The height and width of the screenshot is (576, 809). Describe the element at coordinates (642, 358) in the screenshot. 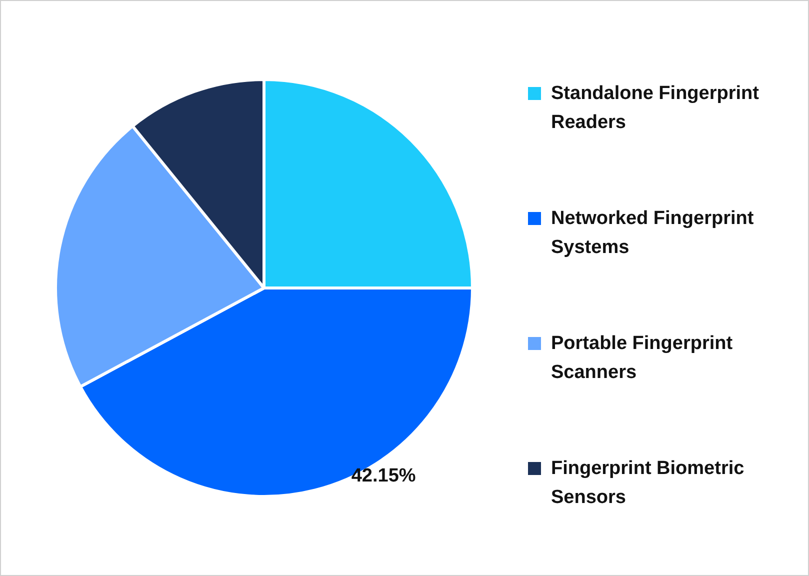

I see `legend-label: Portable Fingerprint Scanners` at that location.